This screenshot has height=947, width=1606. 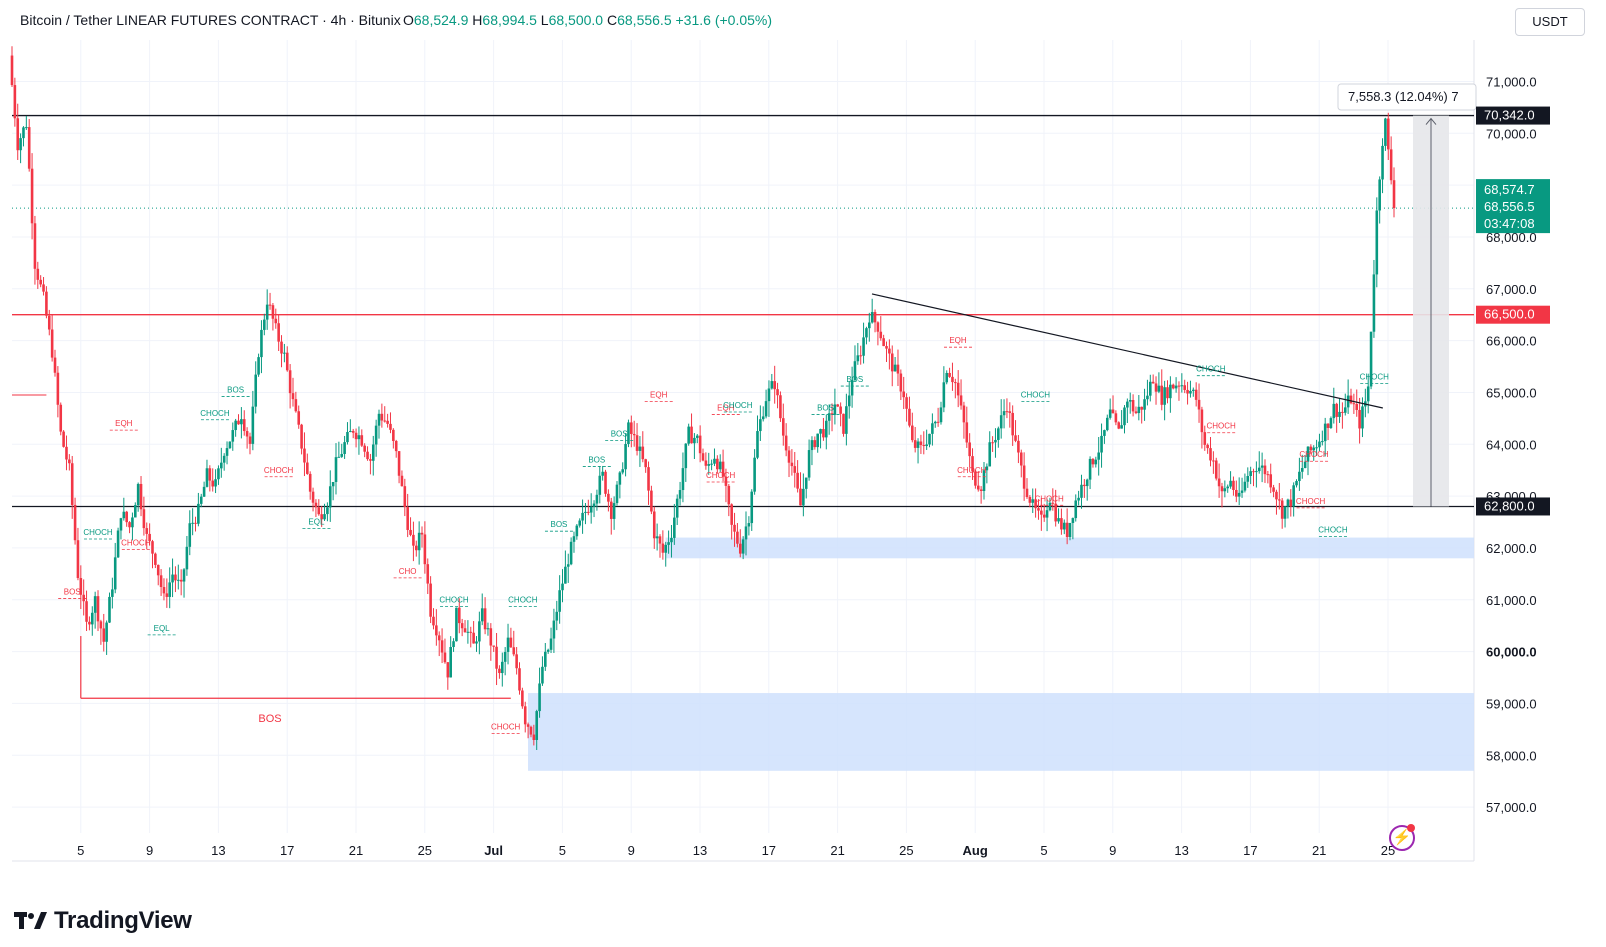 What do you see at coordinates (1550, 22) in the screenshot?
I see `currency-button: USDT` at bounding box center [1550, 22].